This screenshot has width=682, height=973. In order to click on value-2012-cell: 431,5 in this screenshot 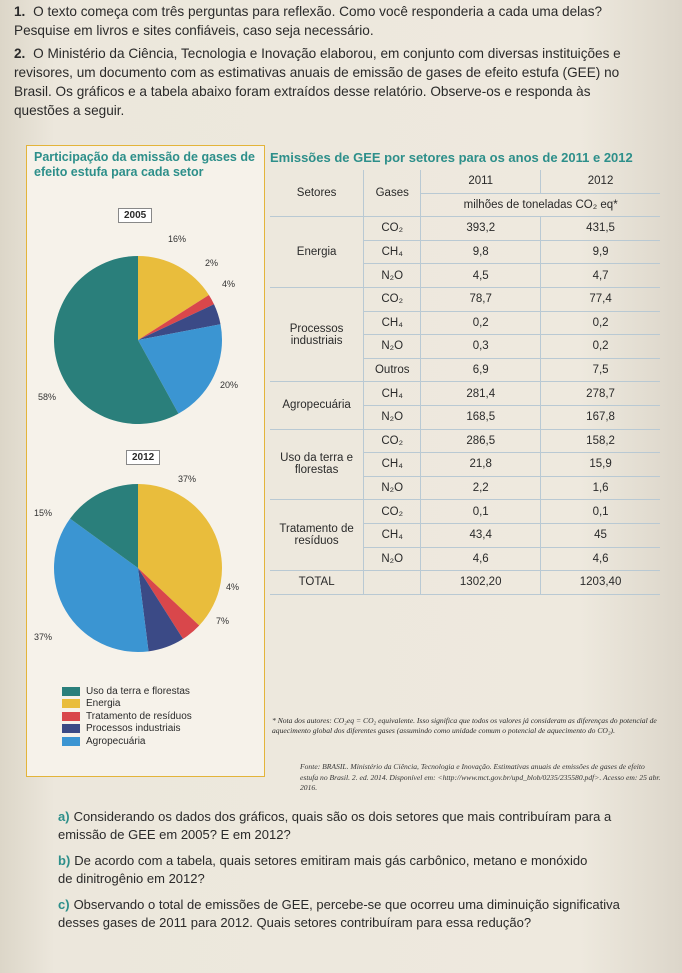, I will do `click(600, 228)`.